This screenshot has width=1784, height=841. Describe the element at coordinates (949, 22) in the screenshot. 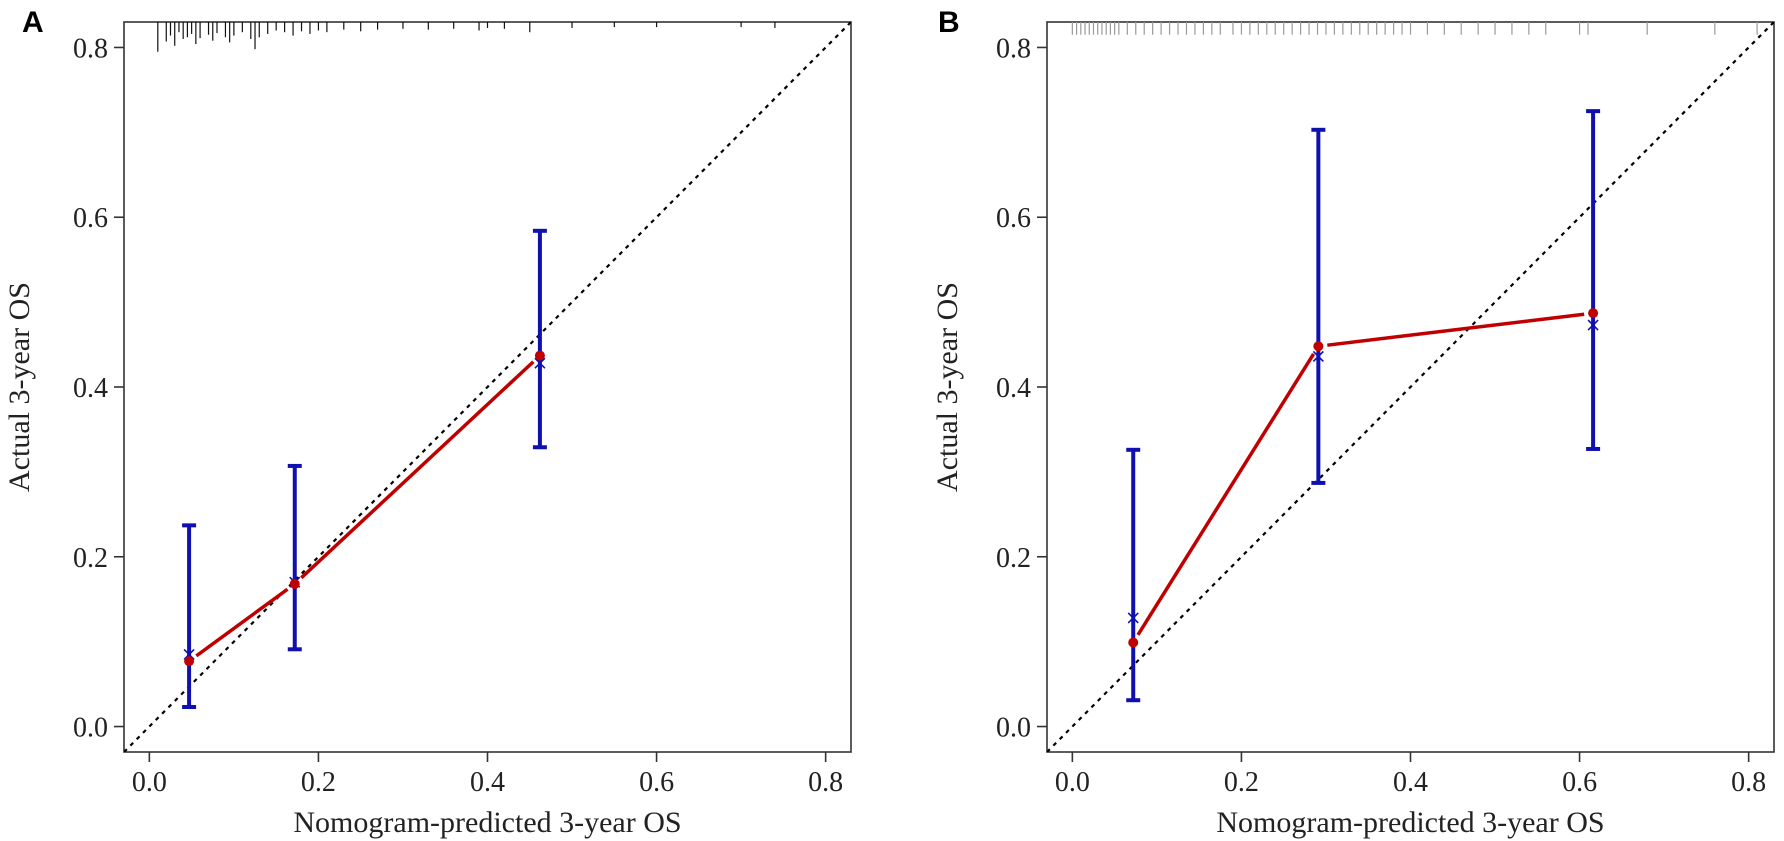

I see `panel-label: B` at that location.